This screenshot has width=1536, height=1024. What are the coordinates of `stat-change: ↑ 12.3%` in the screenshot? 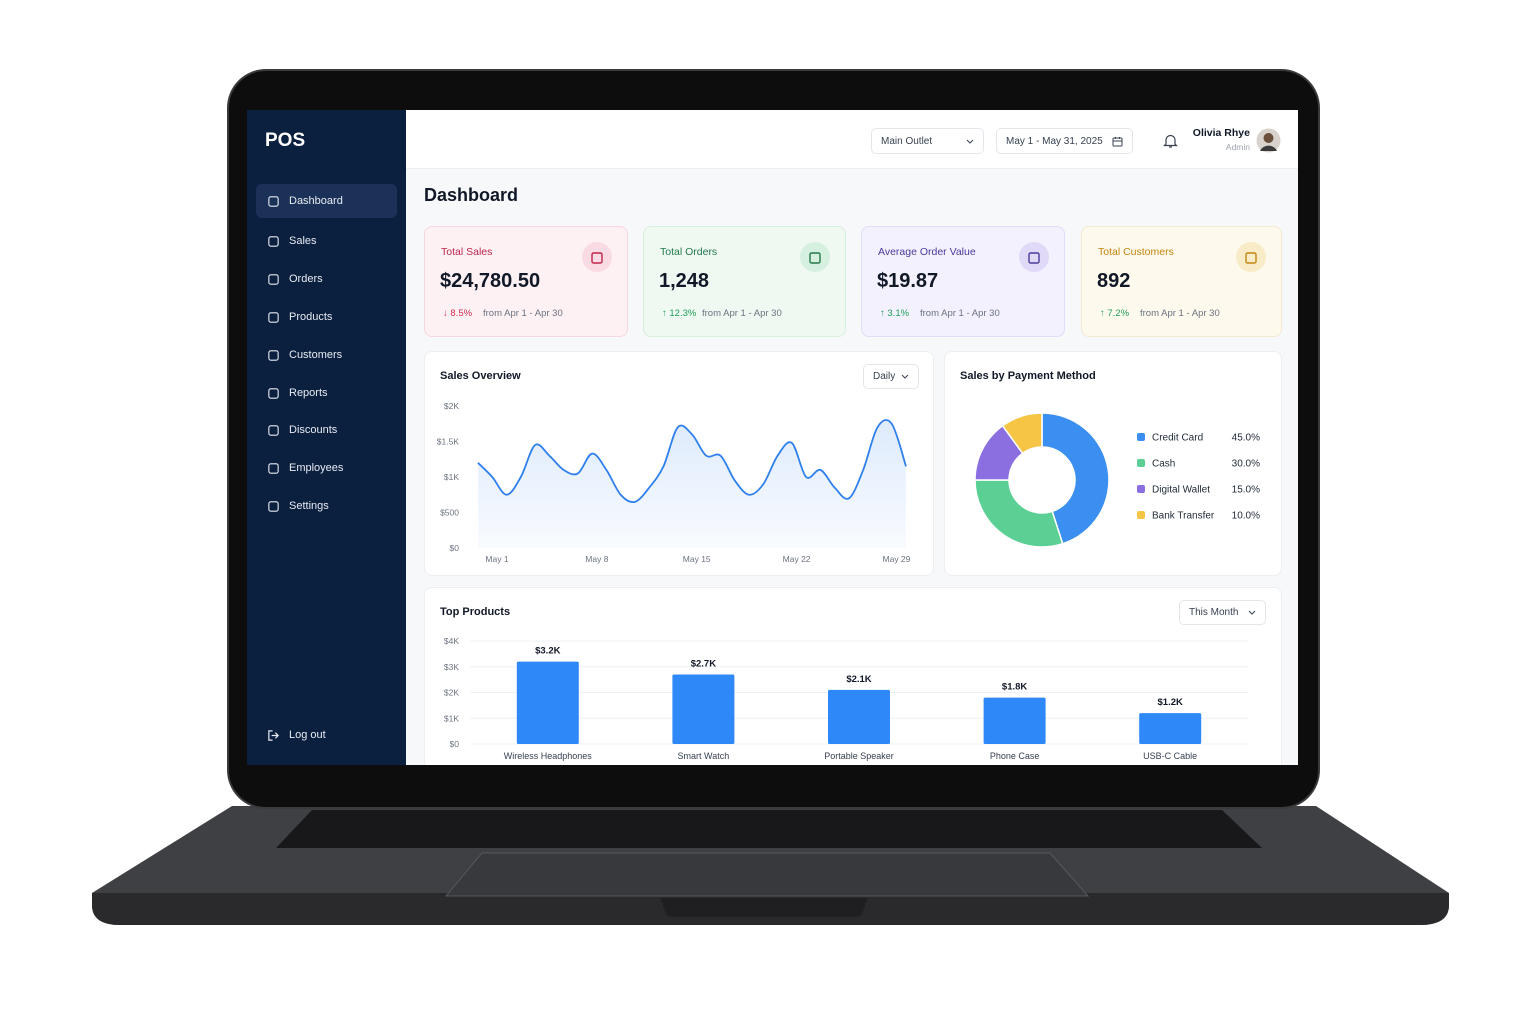 It's located at (679, 313).